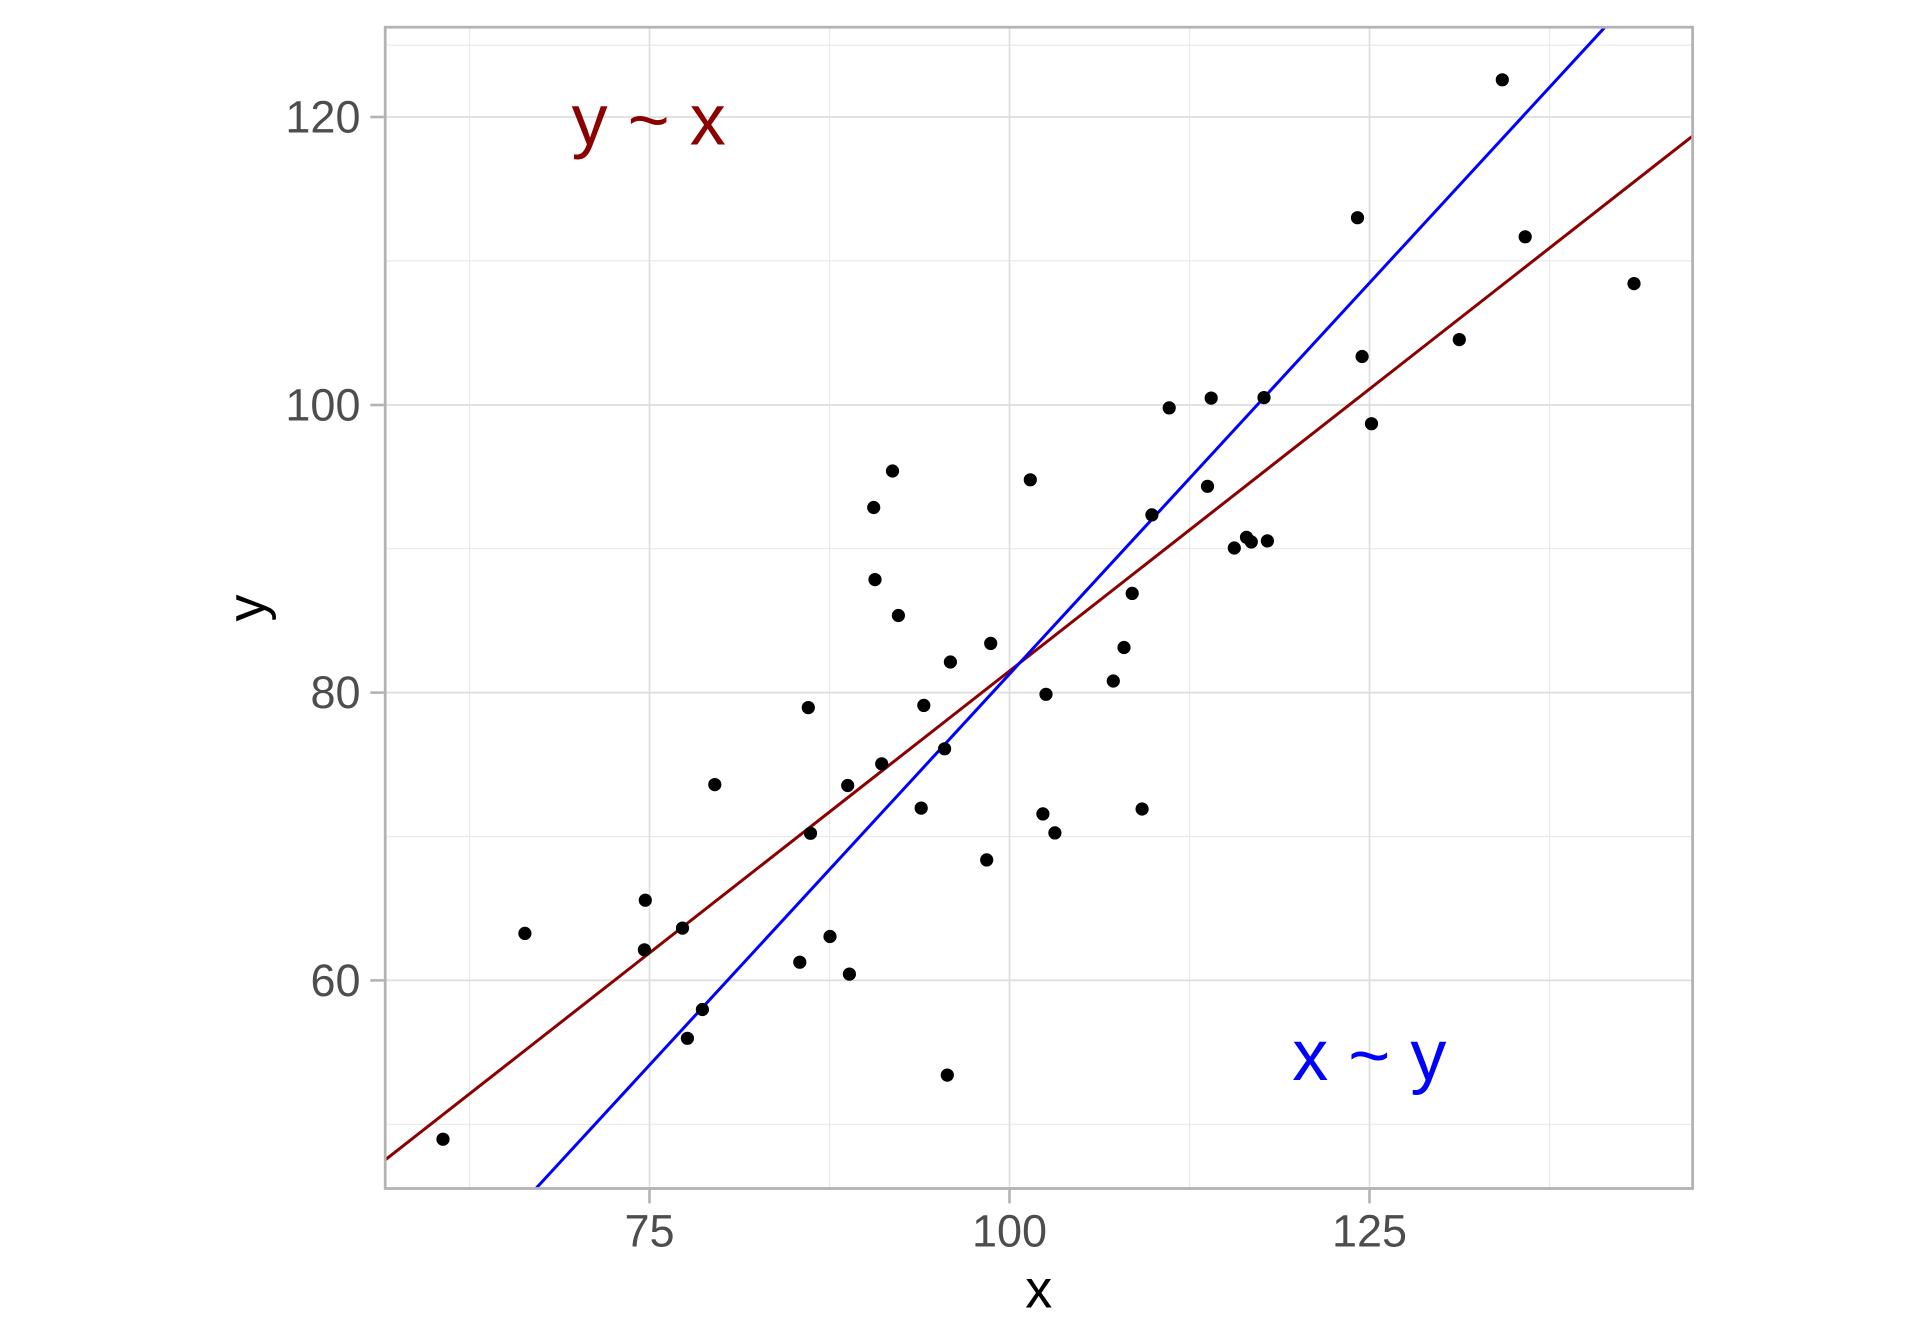 This screenshot has width=1920, height=1344. What do you see at coordinates (649, 1230) in the screenshot?
I see `svg-text: 75` at bounding box center [649, 1230].